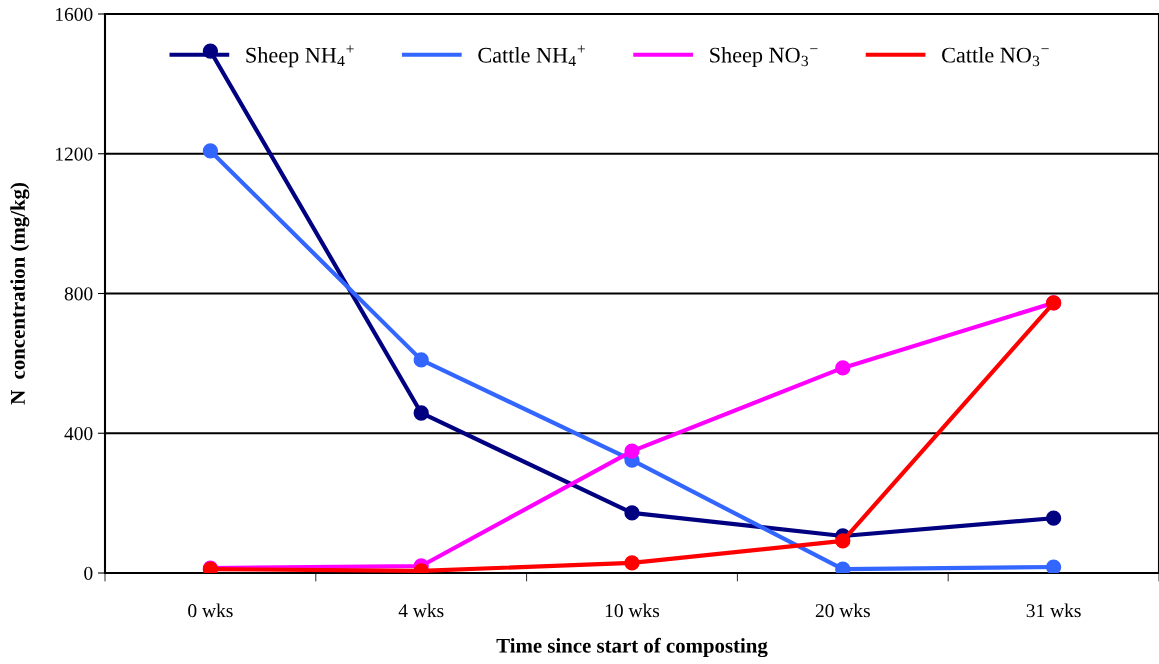 This screenshot has height=664, width=1159. What do you see at coordinates (78, 294) in the screenshot?
I see `y-tick-label: 800` at bounding box center [78, 294].